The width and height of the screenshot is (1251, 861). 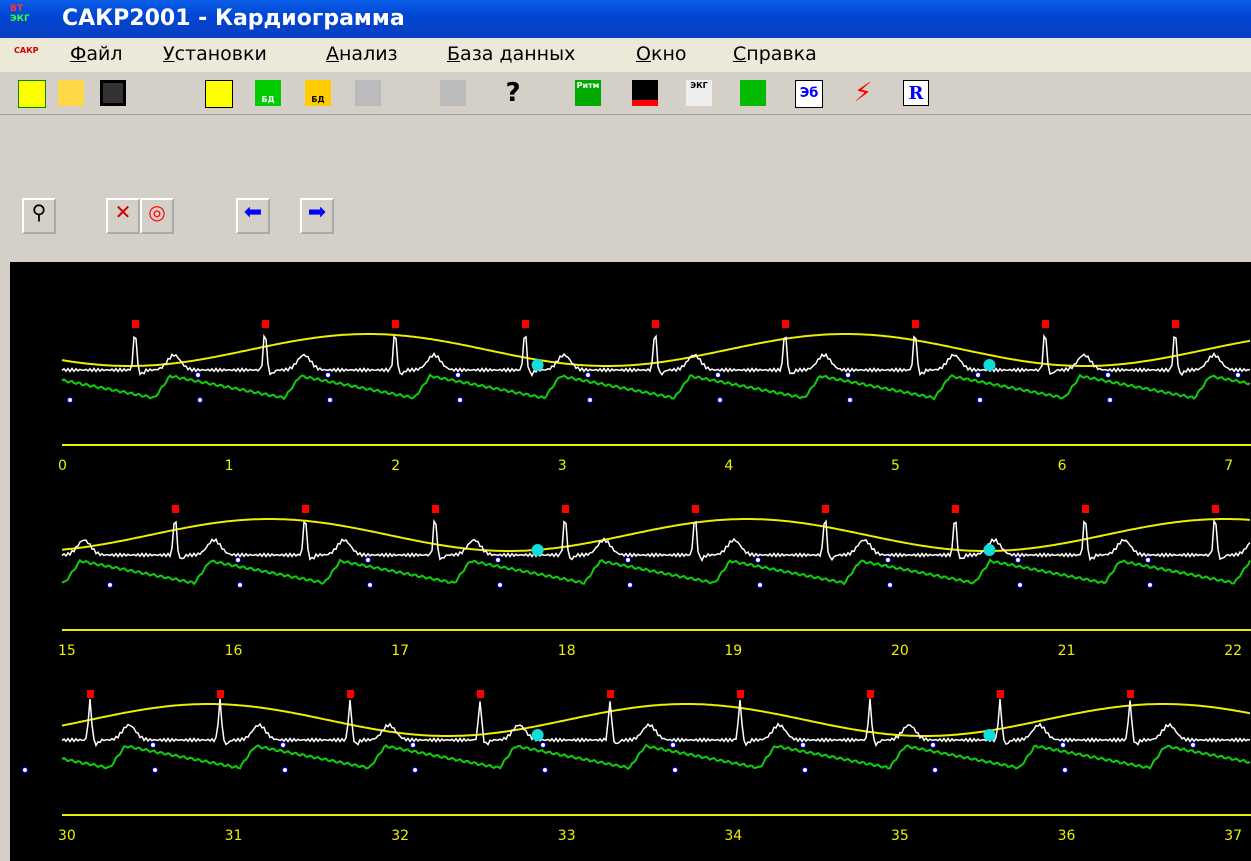 I want to click on time-tick-label: 17, so click(x=400, y=651).